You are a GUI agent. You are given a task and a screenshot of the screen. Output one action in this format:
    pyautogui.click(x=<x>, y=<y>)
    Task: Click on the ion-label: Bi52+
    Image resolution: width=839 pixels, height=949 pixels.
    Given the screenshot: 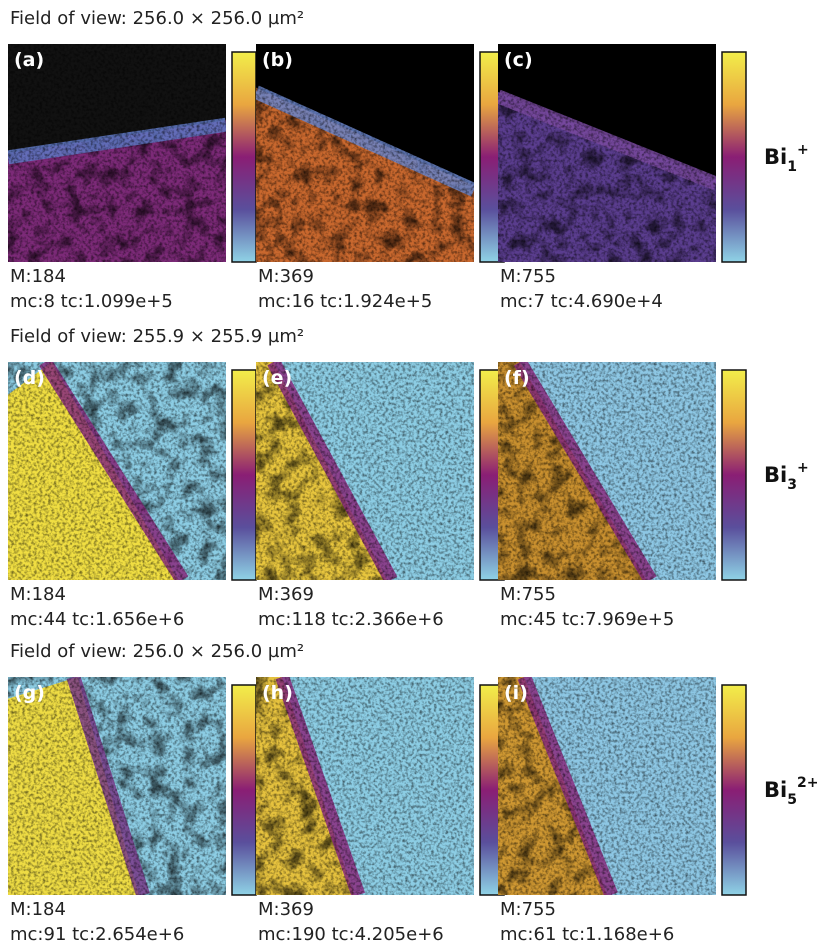 What is the action you would take?
    pyautogui.click(x=791, y=791)
    